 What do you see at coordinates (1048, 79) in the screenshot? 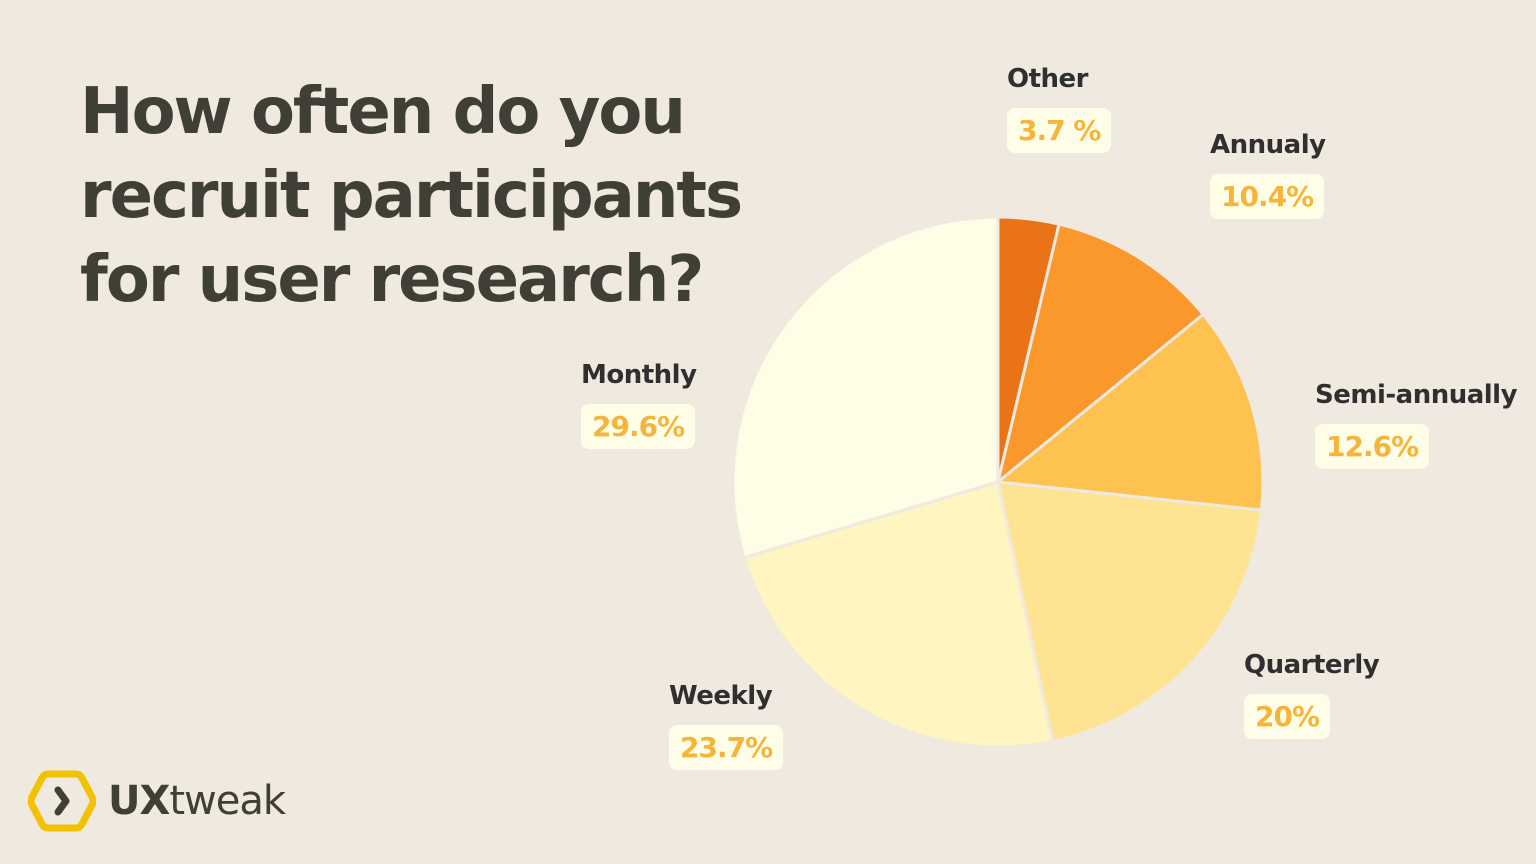
I see `label-other-name: Other` at bounding box center [1048, 79].